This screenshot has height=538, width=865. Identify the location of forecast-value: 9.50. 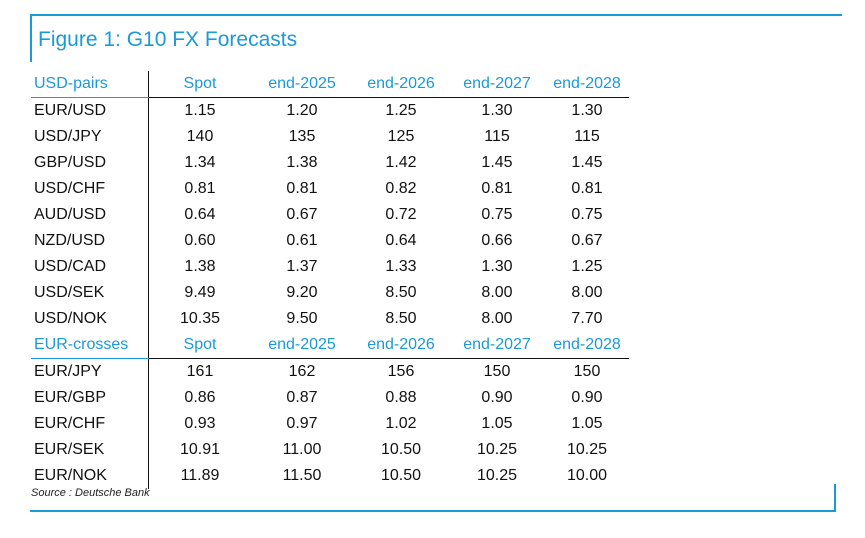
(302, 318).